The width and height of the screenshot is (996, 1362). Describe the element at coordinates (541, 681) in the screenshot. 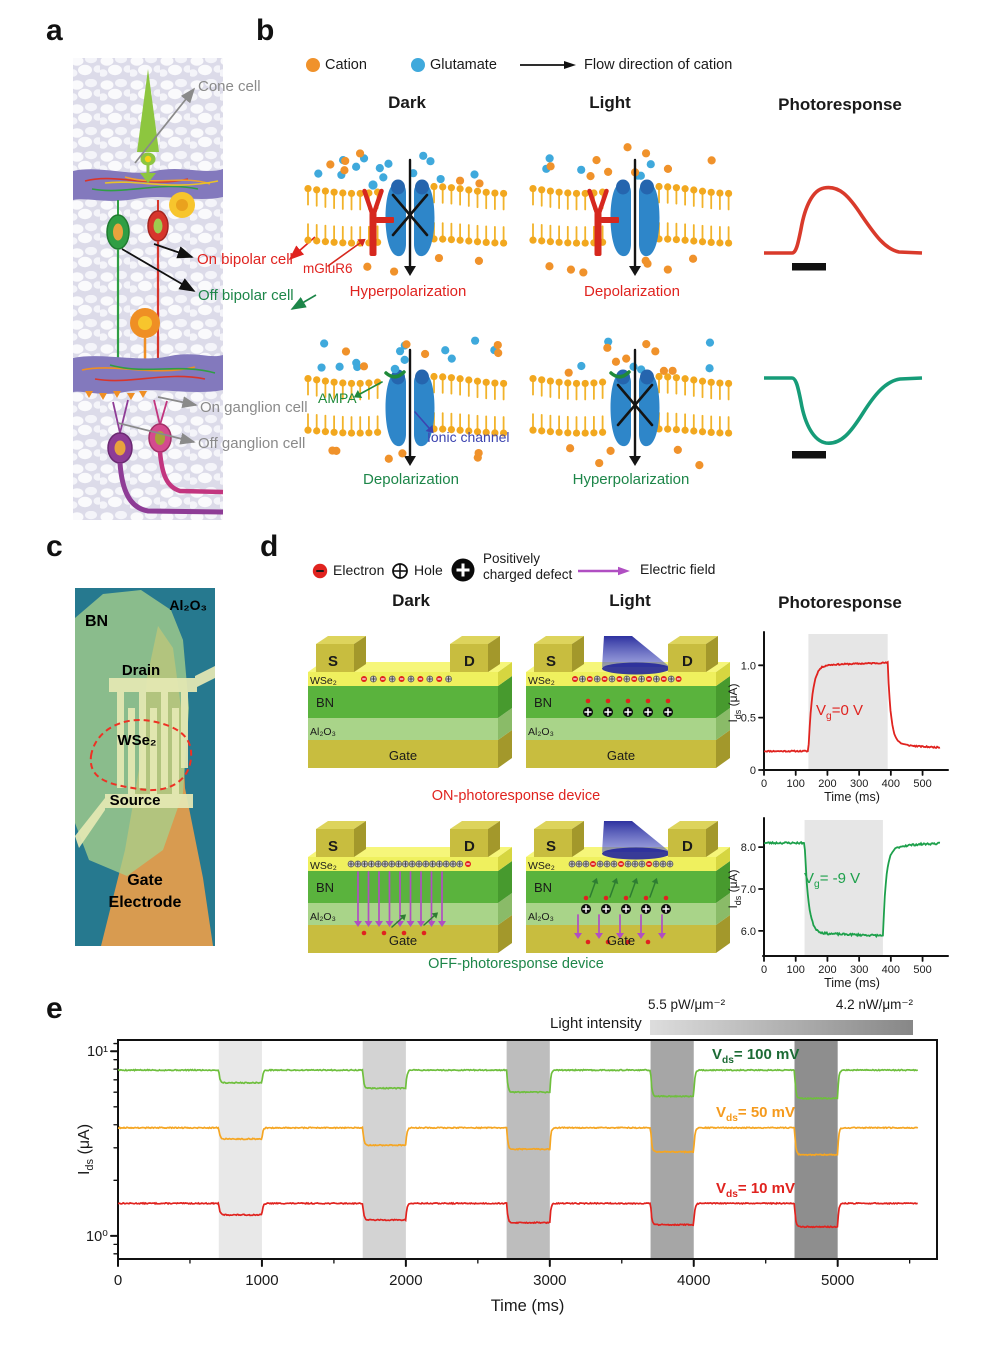

I see `label-wse2: WSe₂` at that location.